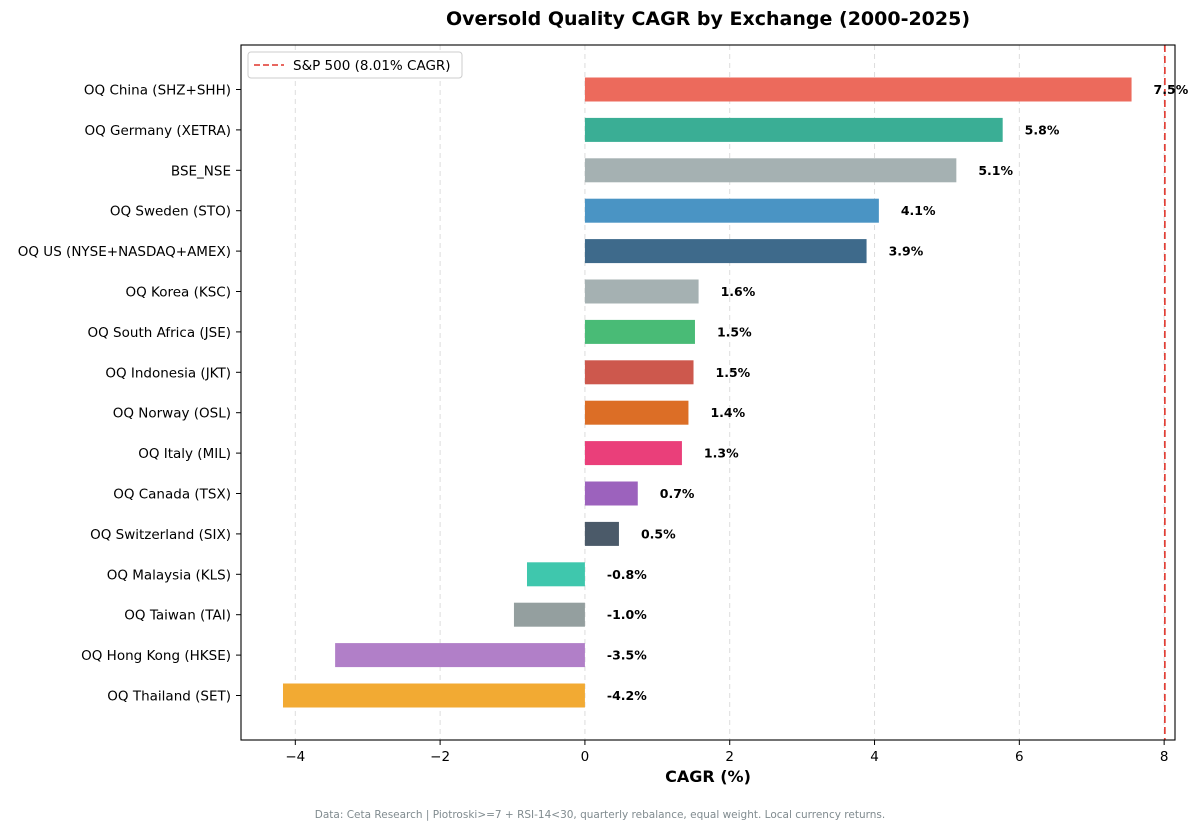  I want to click on category-label: OQ US (NYSE+NASDAQ+AMEX), so click(124, 252).